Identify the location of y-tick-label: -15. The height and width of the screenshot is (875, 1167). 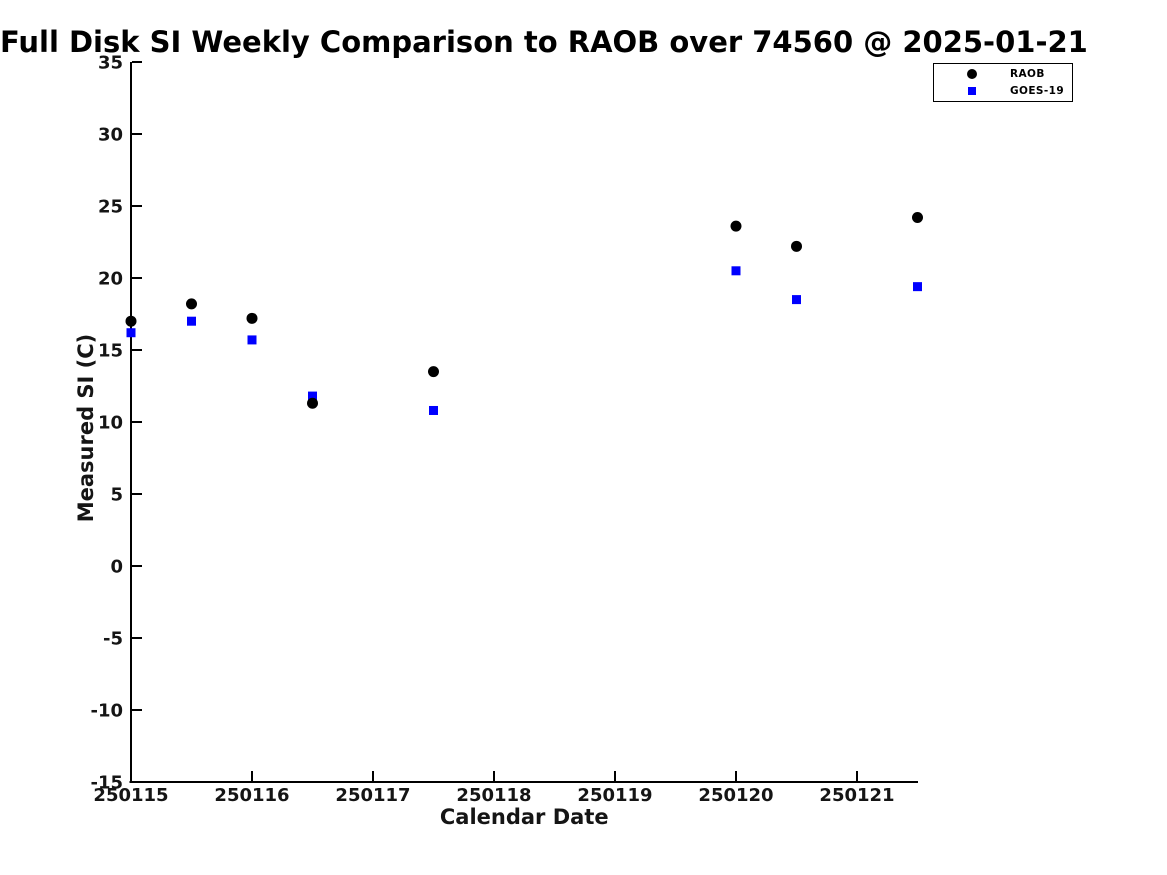
(106, 783).